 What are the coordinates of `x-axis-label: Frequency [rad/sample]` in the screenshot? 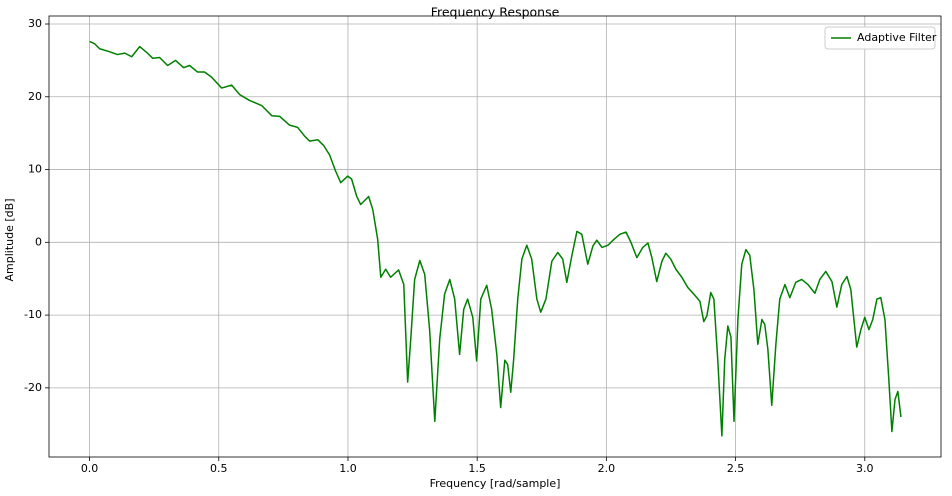 It's located at (495, 483).